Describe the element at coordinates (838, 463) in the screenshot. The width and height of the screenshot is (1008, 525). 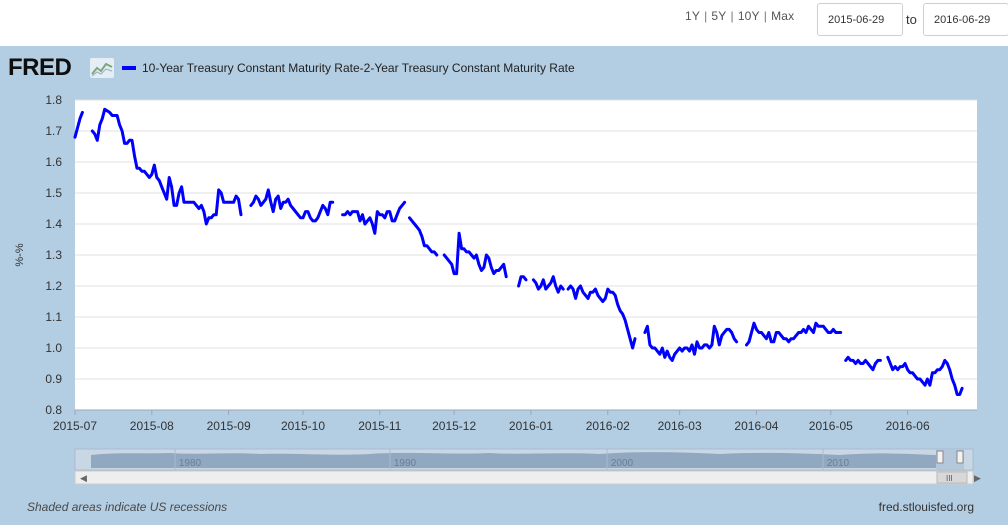
I see `navigator-label: 2010` at that location.